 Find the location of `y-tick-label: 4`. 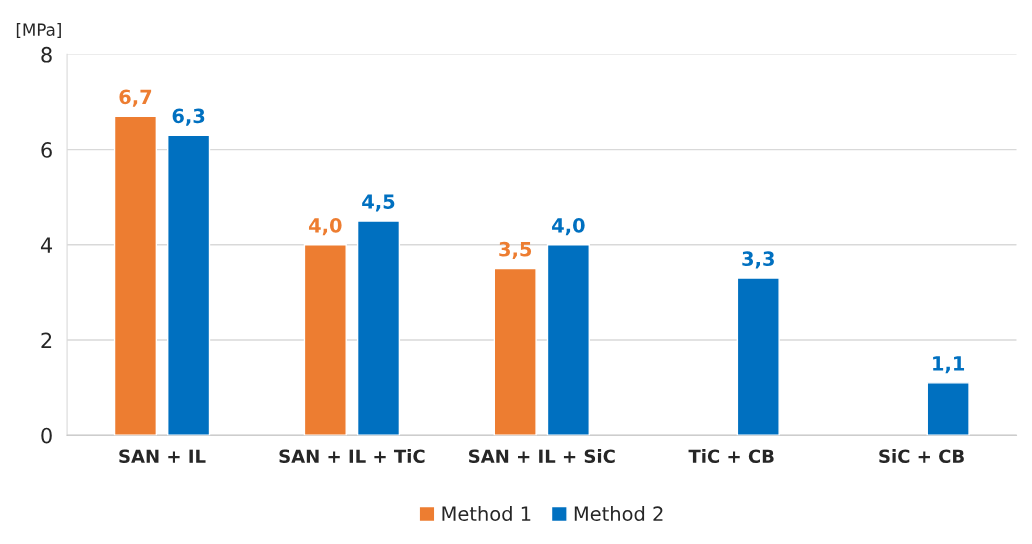

y-tick-label: 4 is located at coordinates (46, 245).